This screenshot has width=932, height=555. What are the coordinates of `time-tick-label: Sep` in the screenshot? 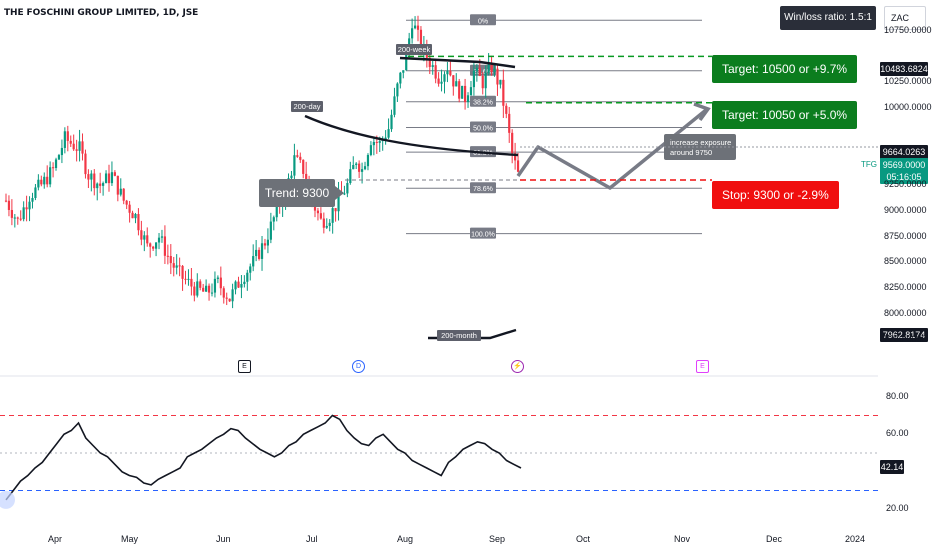 It's located at (497, 539).